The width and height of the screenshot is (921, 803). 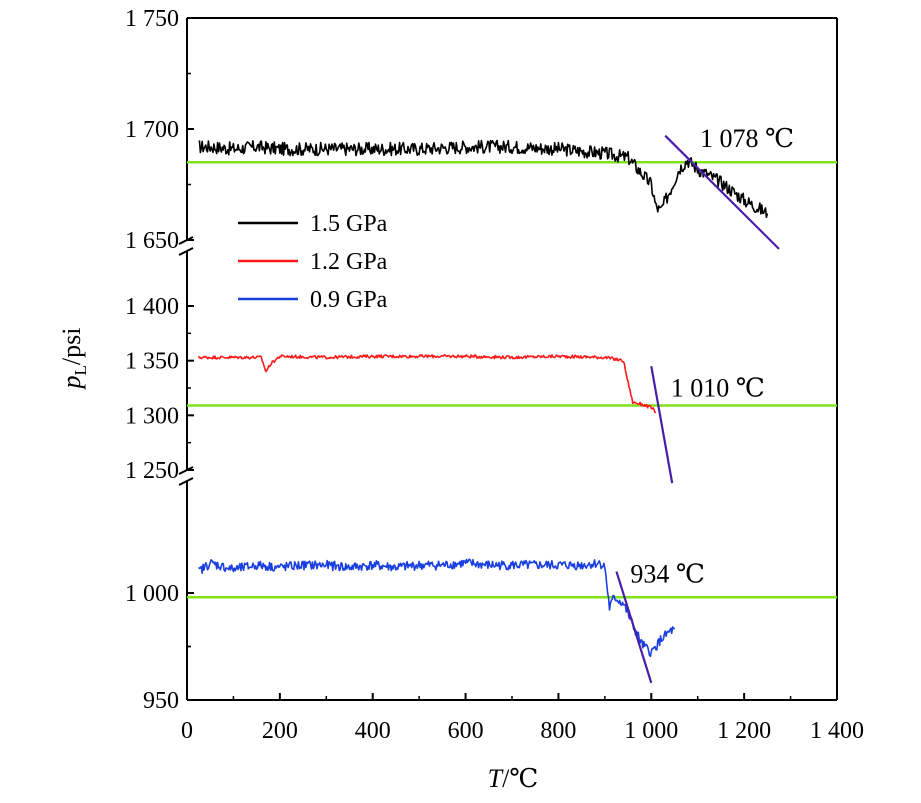 I want to click on y-tick-label: 1 350, so click(x=152, y=362).